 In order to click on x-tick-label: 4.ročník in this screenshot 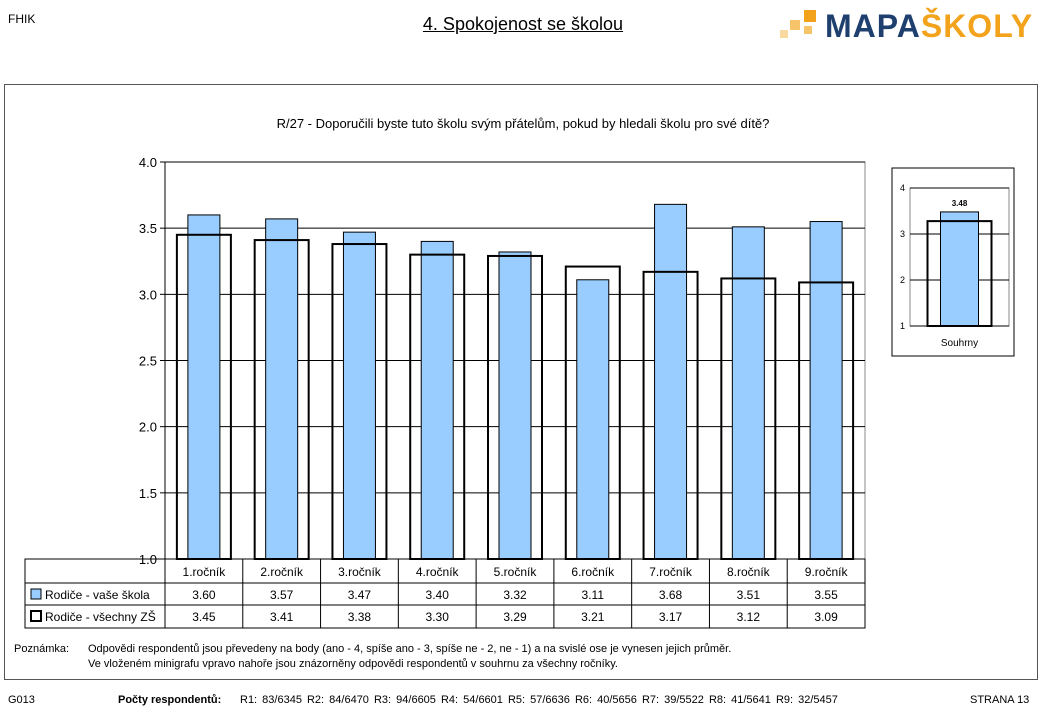, I will do `click(438, 572)`.